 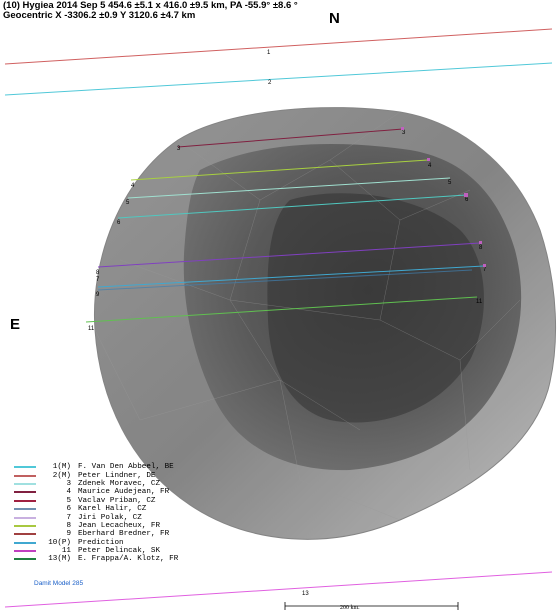 I want to click on legend-row: 4 Maurice Audejean, FR, so click(x=96, y=492).